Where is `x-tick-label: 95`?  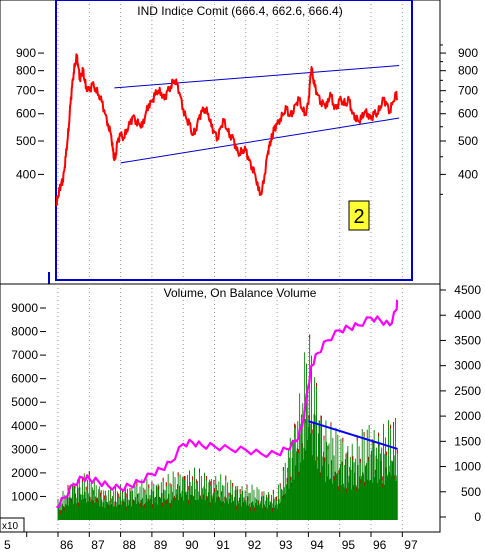
x-tick-label: 95 is located at coordinates (349, 545).